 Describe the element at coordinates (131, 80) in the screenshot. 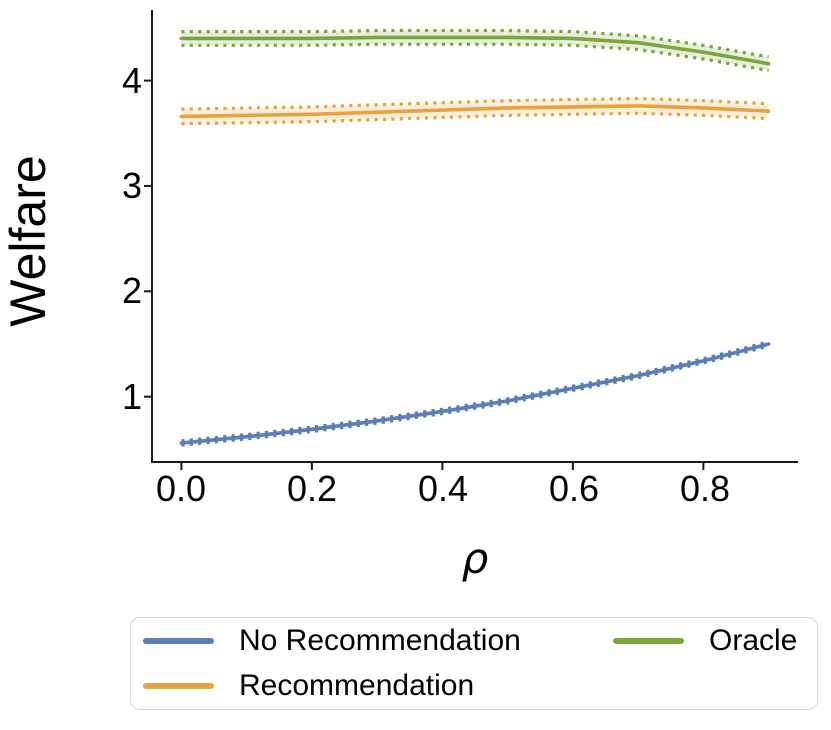

I see `y-tick-label-4: 4` at that location.